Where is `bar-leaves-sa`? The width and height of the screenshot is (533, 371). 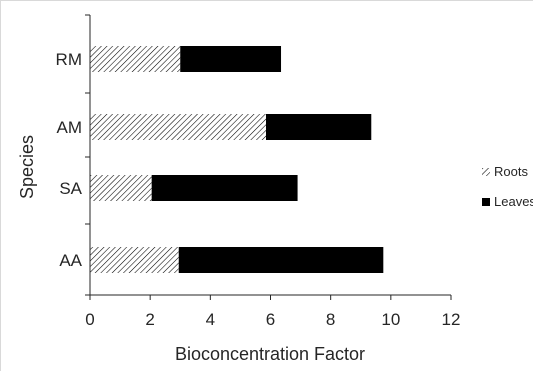
bar-leaves-sa is located at coordinates (224, 188).